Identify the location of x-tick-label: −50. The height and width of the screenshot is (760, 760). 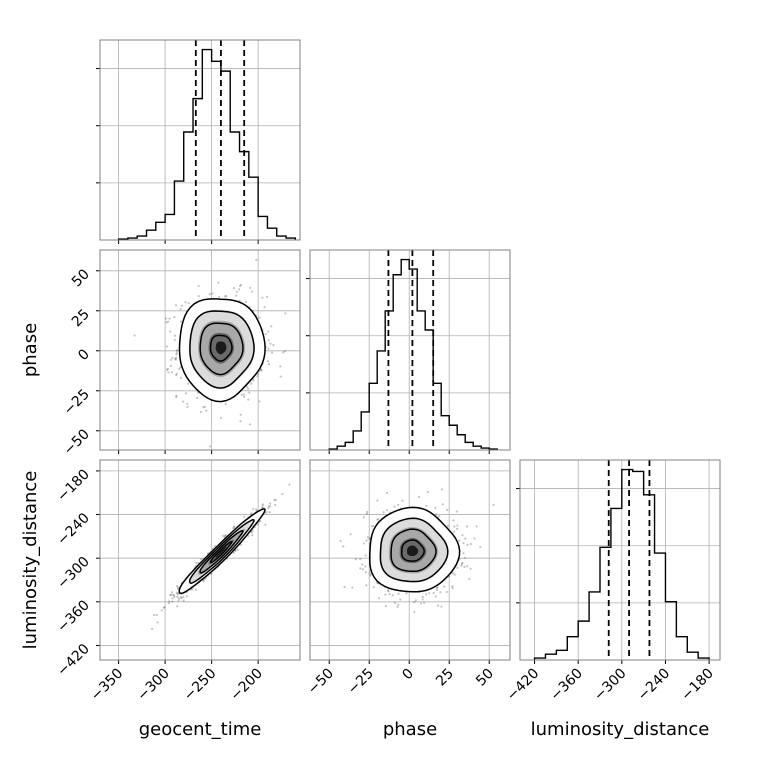
(321, 682).